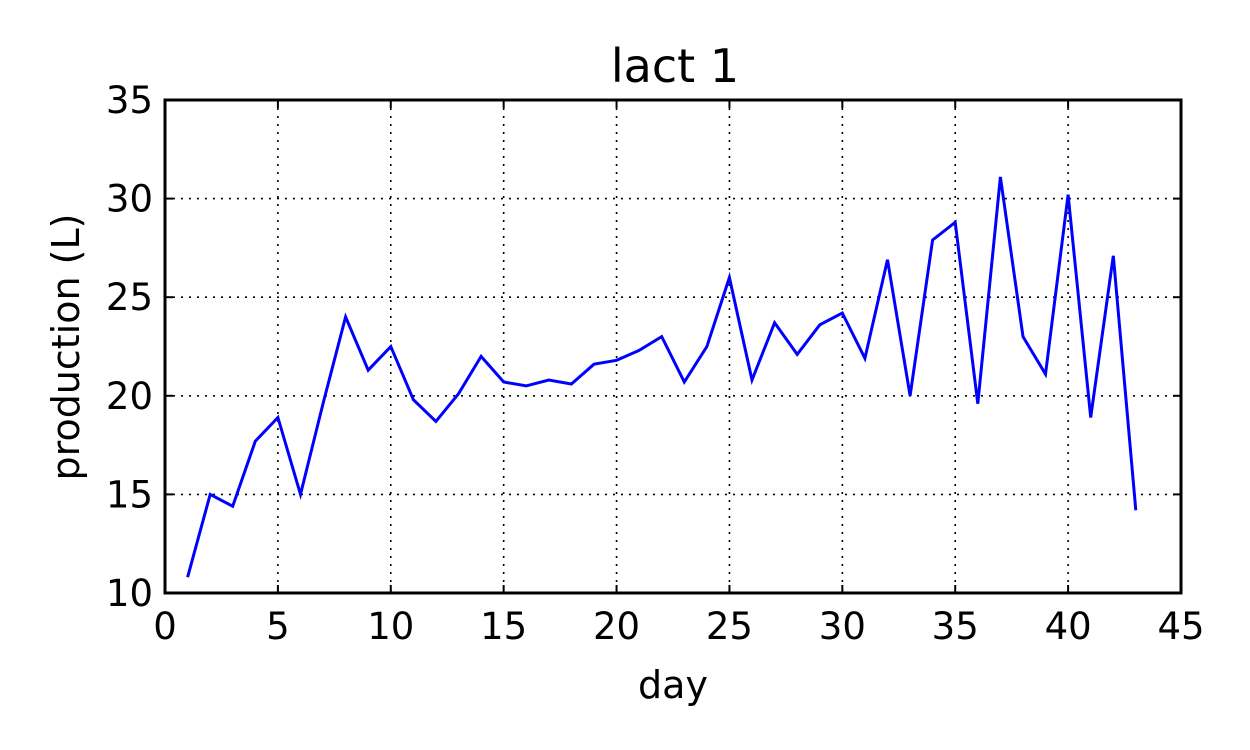 Image resolution: width=1250 pixels, height=750 pixels. What do you see at coordinates (129, 199) in the screenshot?
I see `y-tick-label: 30` at bounding box center [129, 199].